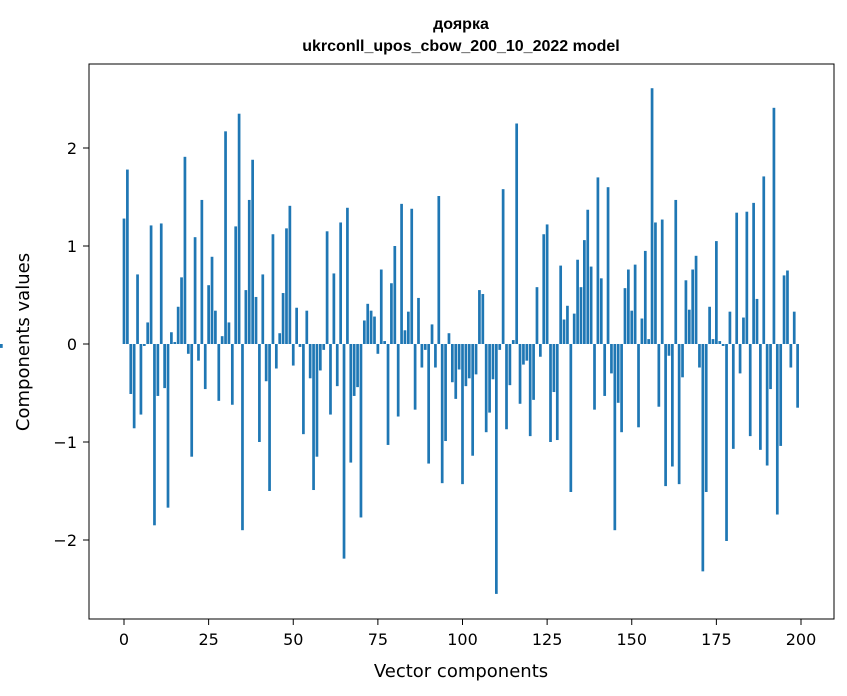  What do you see at coordinates (72, 246) in the screenshot?
I see `y-tick-label: 1` at bounding box center [72, 246].